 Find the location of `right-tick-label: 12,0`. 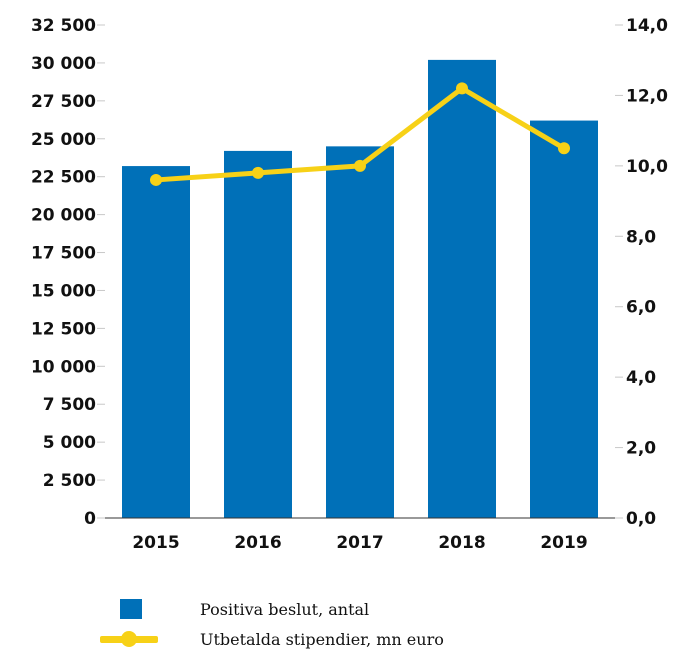

right-tick-label: 12,0 is located at coordinates (647, 96).